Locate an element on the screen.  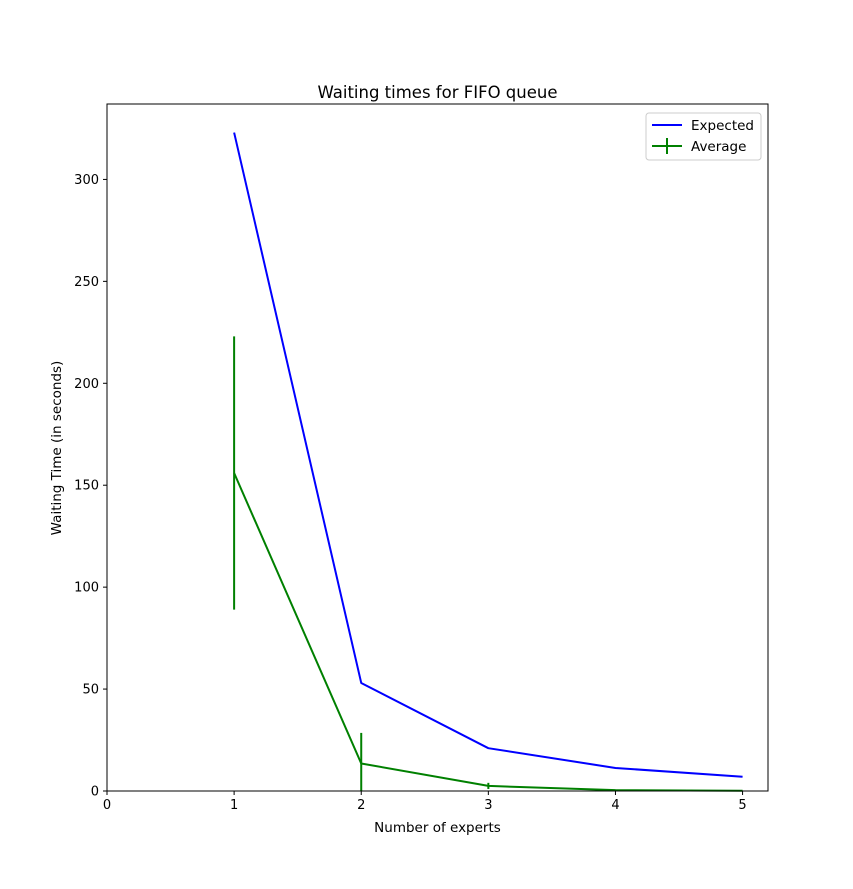
y-tick-label: 150 is located at coordinates (86, 486).